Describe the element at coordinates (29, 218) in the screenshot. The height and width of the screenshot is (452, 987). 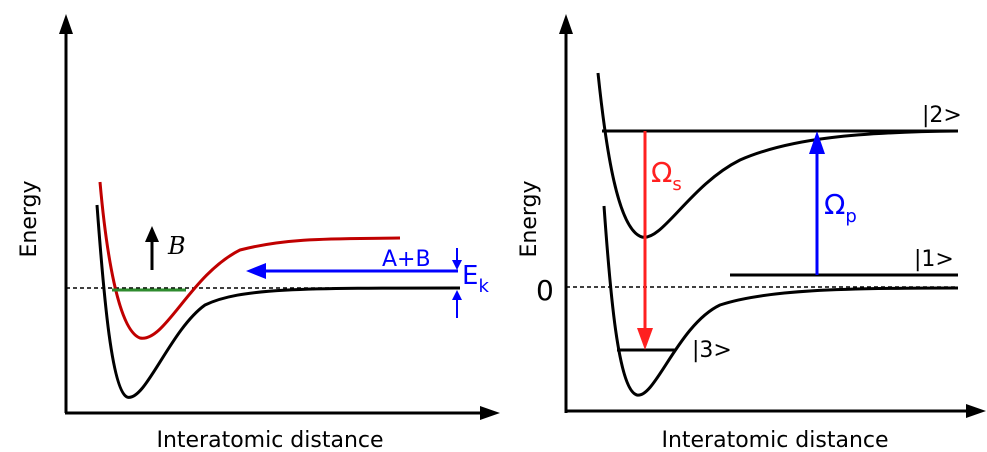
I see `left-y-axis-label: Energy` at that location.